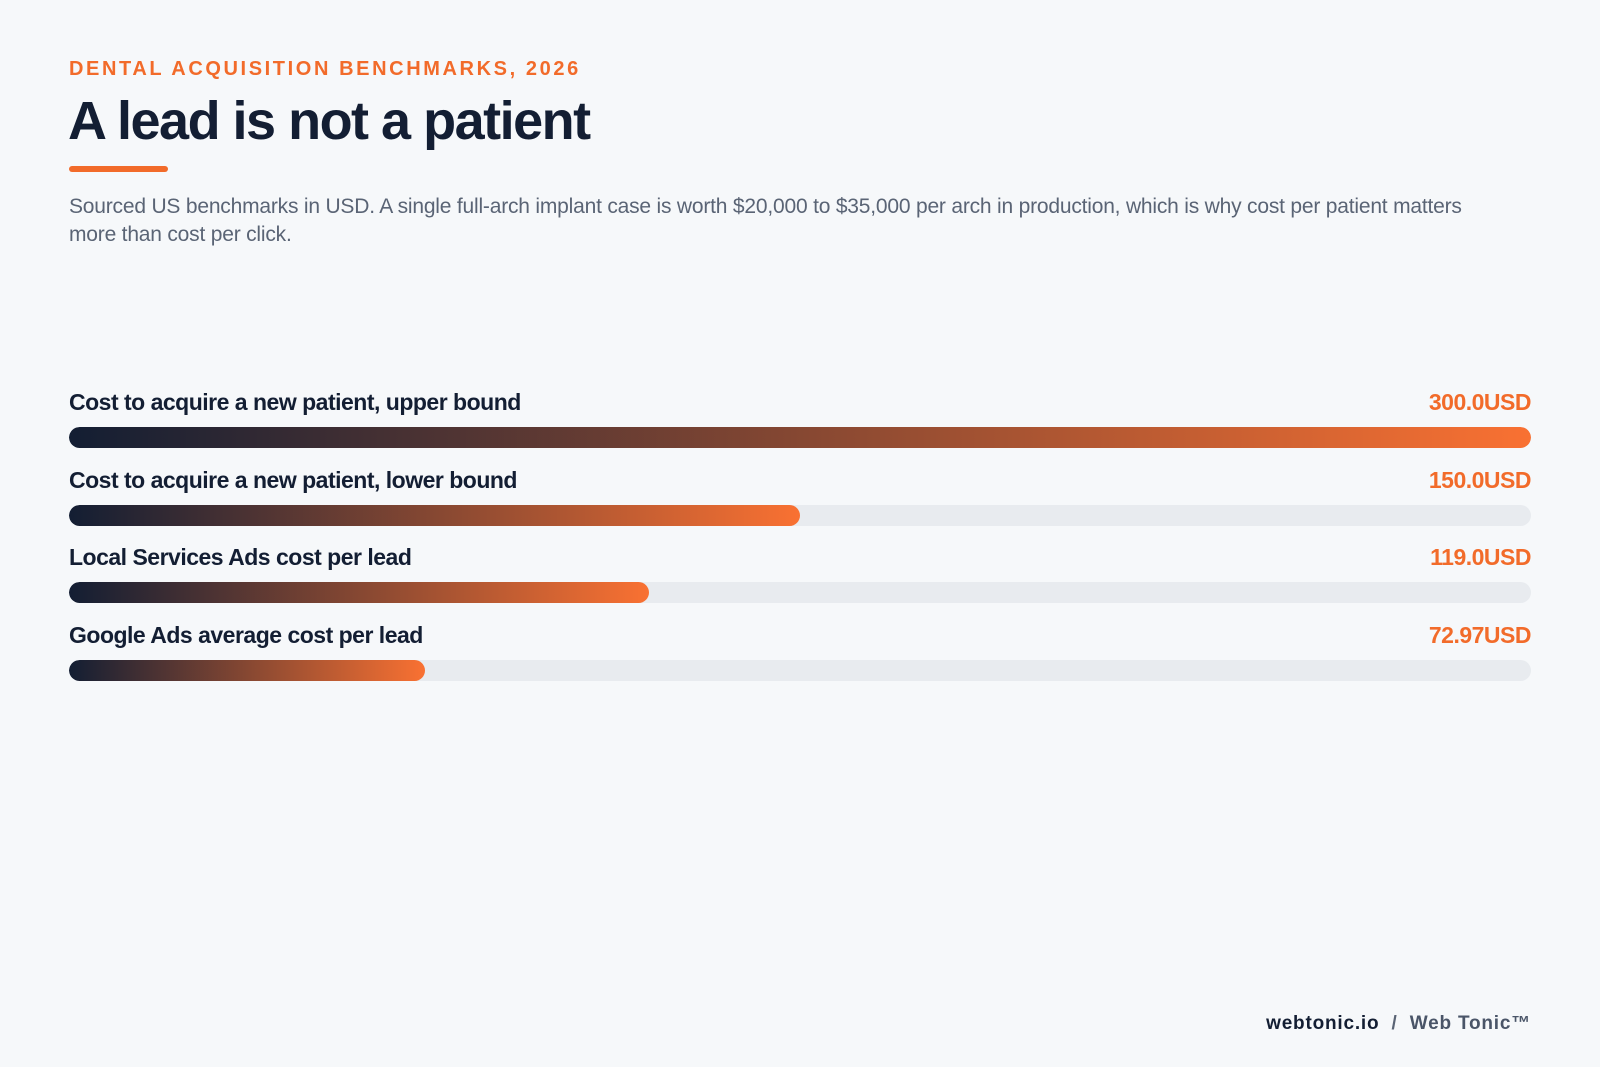  Describe the element at coordinates (240, 557) in the screenshot. I see `bar-label: Local Services Ads cost per lead` at that location.